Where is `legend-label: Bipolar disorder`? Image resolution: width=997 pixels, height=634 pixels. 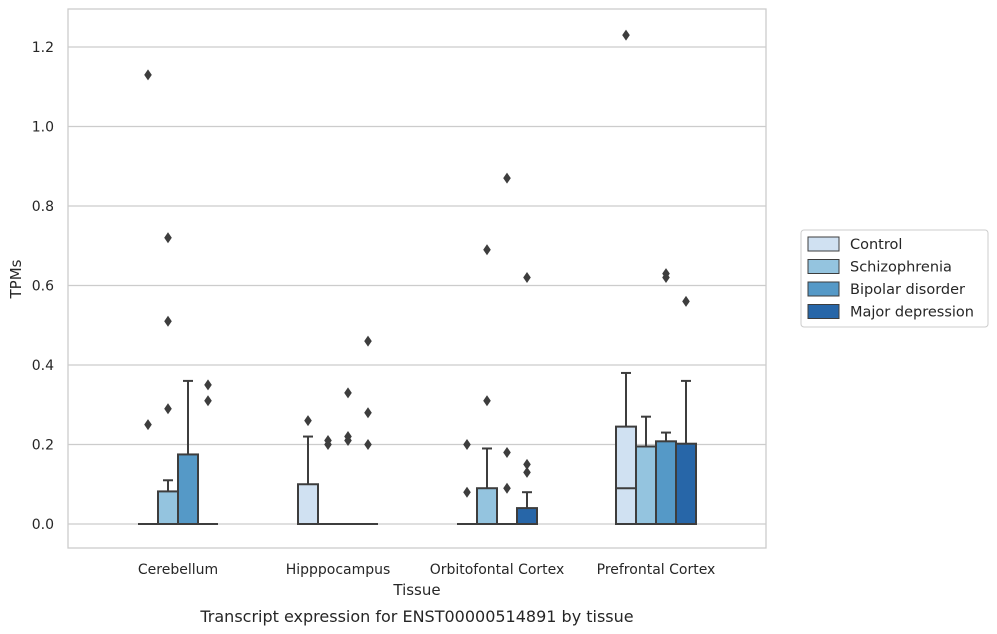 legend-label: Bipolar disorder is located at coordinates (907, 290).